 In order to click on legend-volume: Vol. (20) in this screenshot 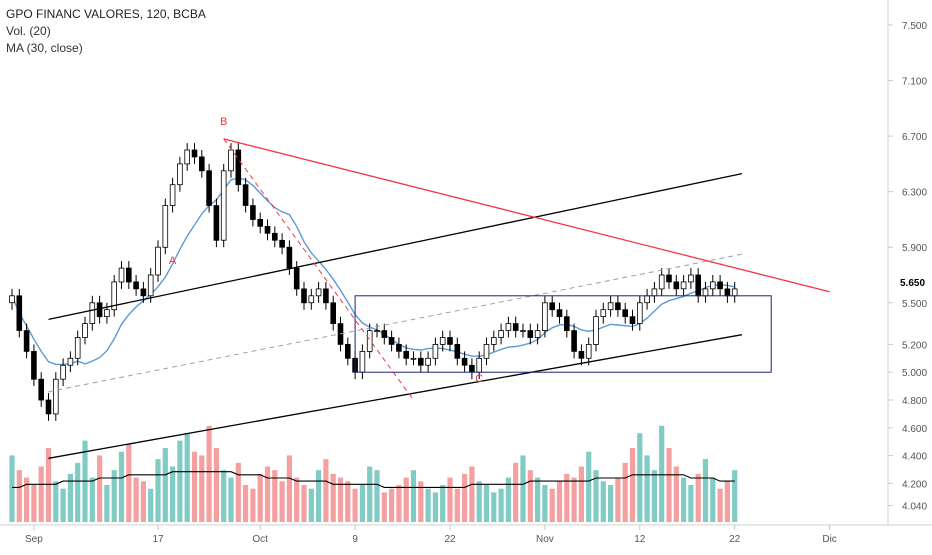, I will do `click(28, 31)`.